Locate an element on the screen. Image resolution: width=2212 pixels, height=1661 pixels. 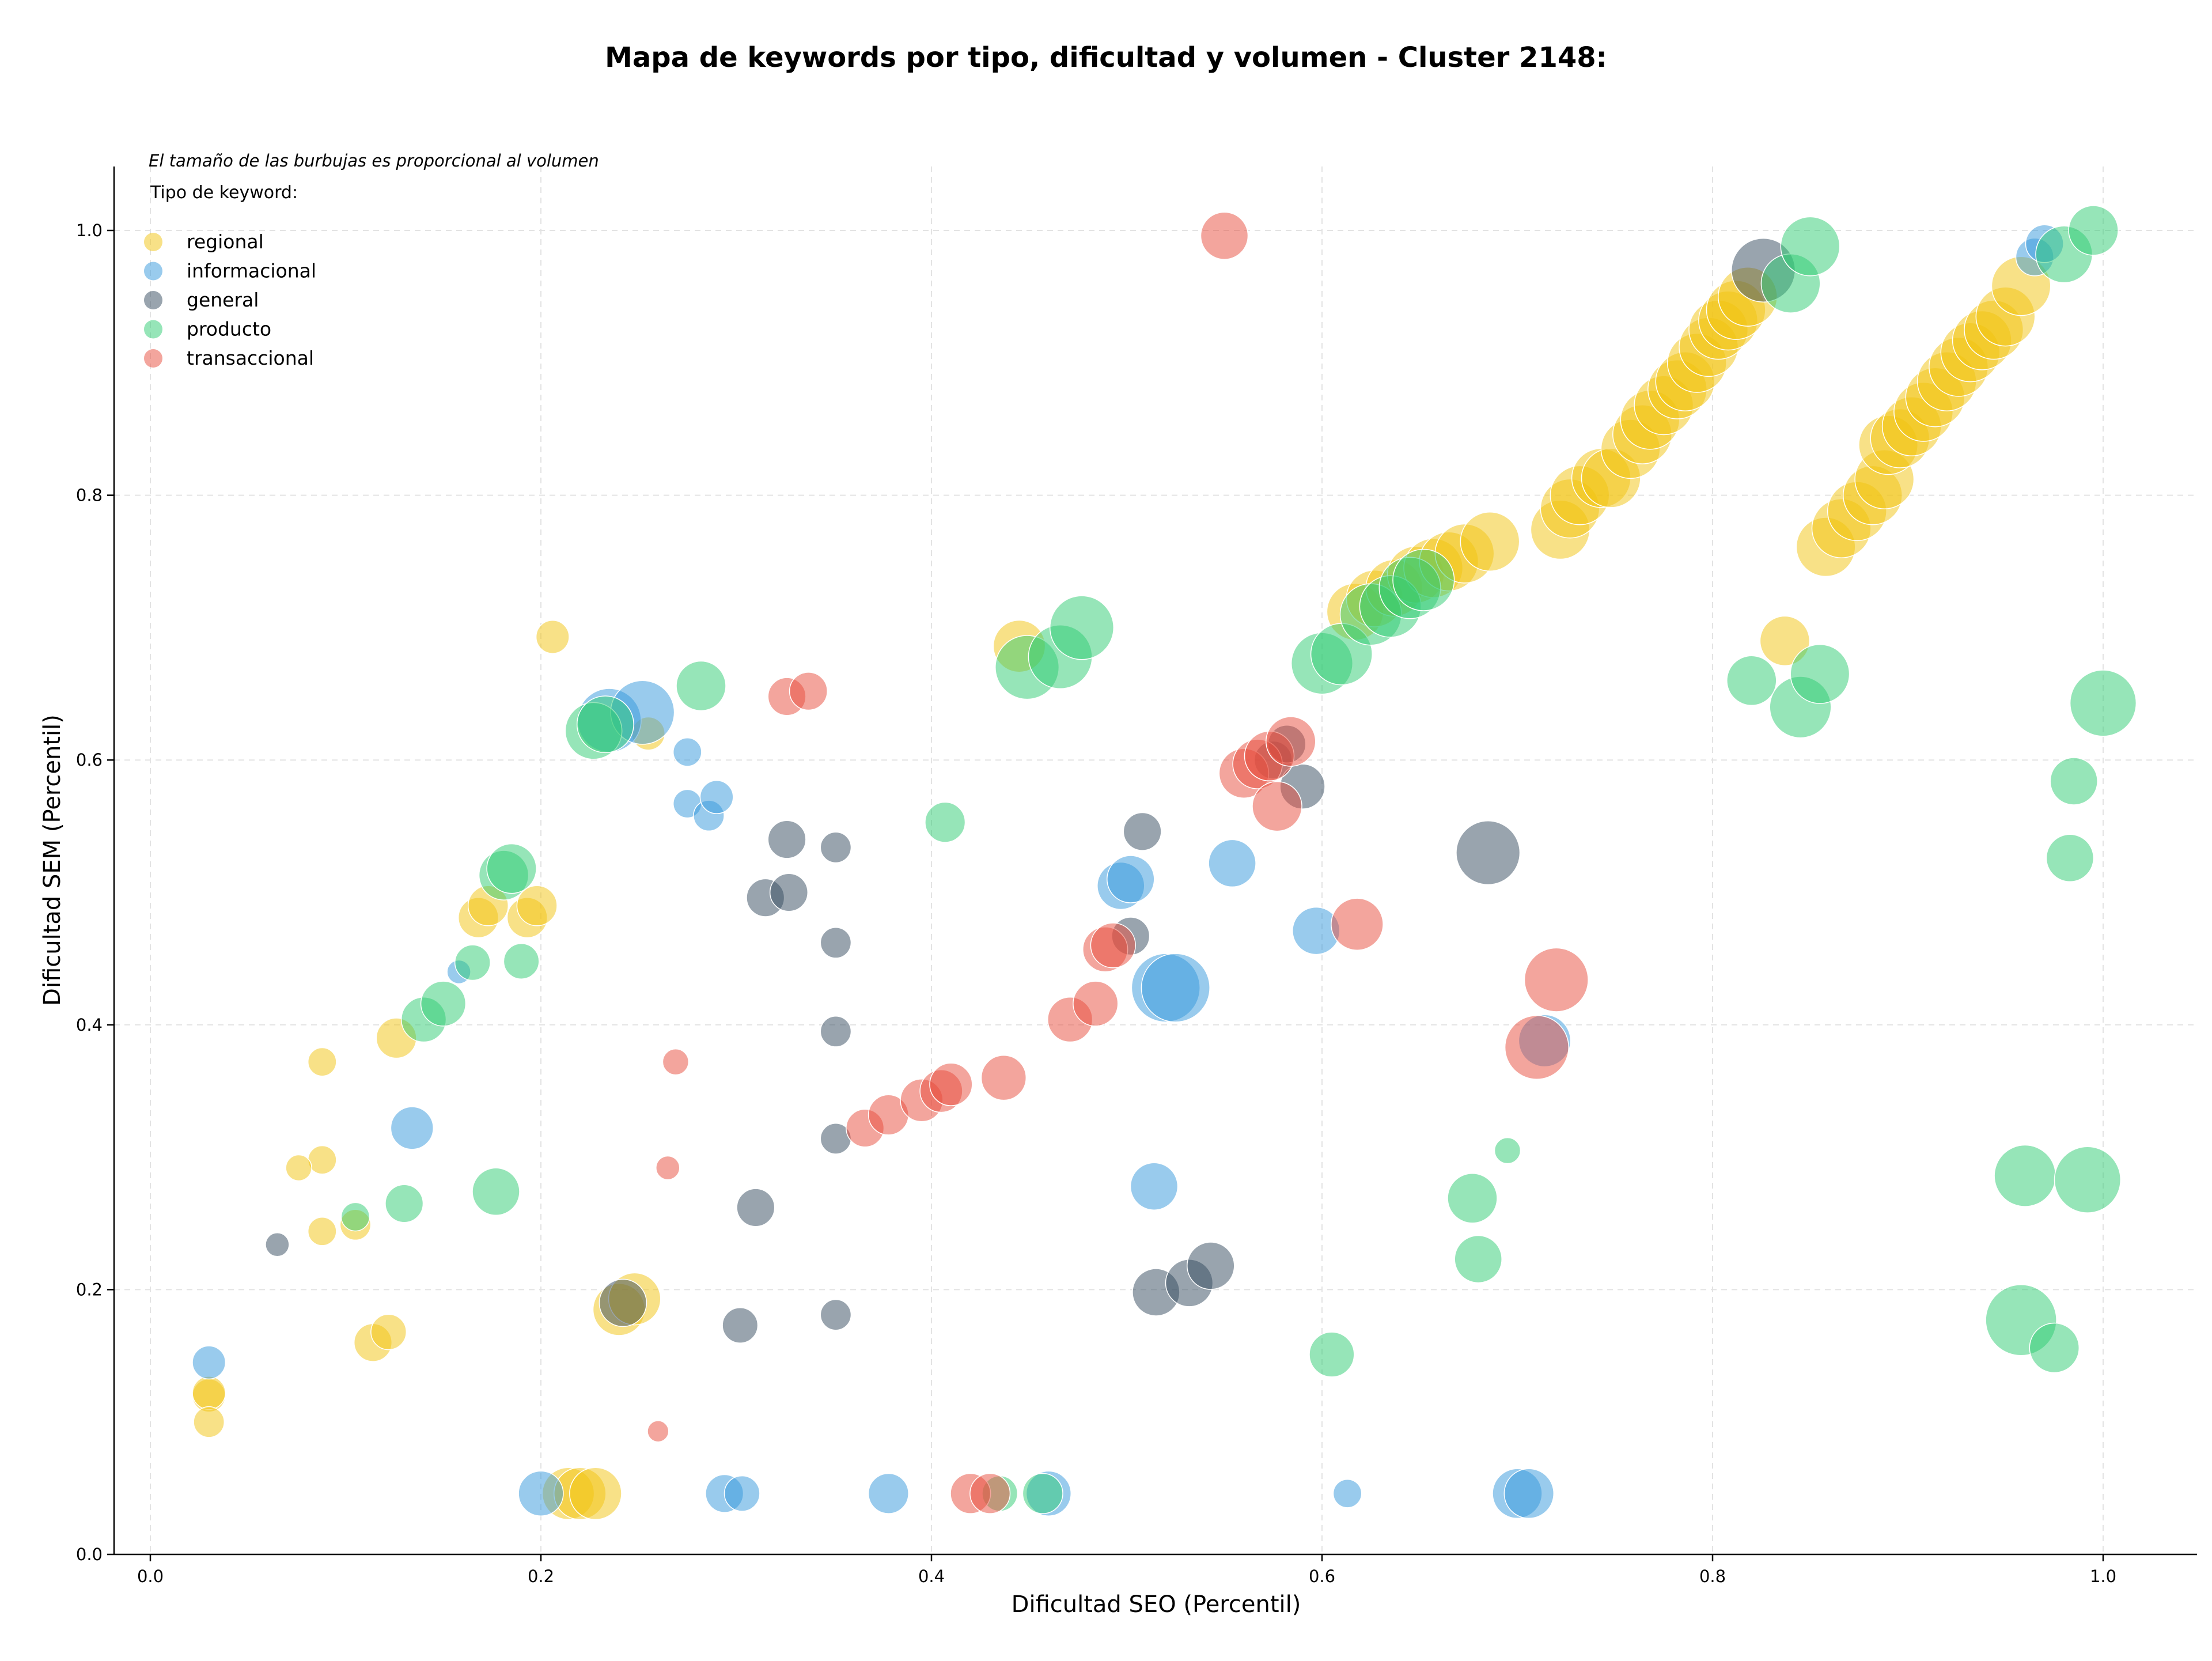
x-tick-label: 0.6 is located at coordinates (1322, 1576).